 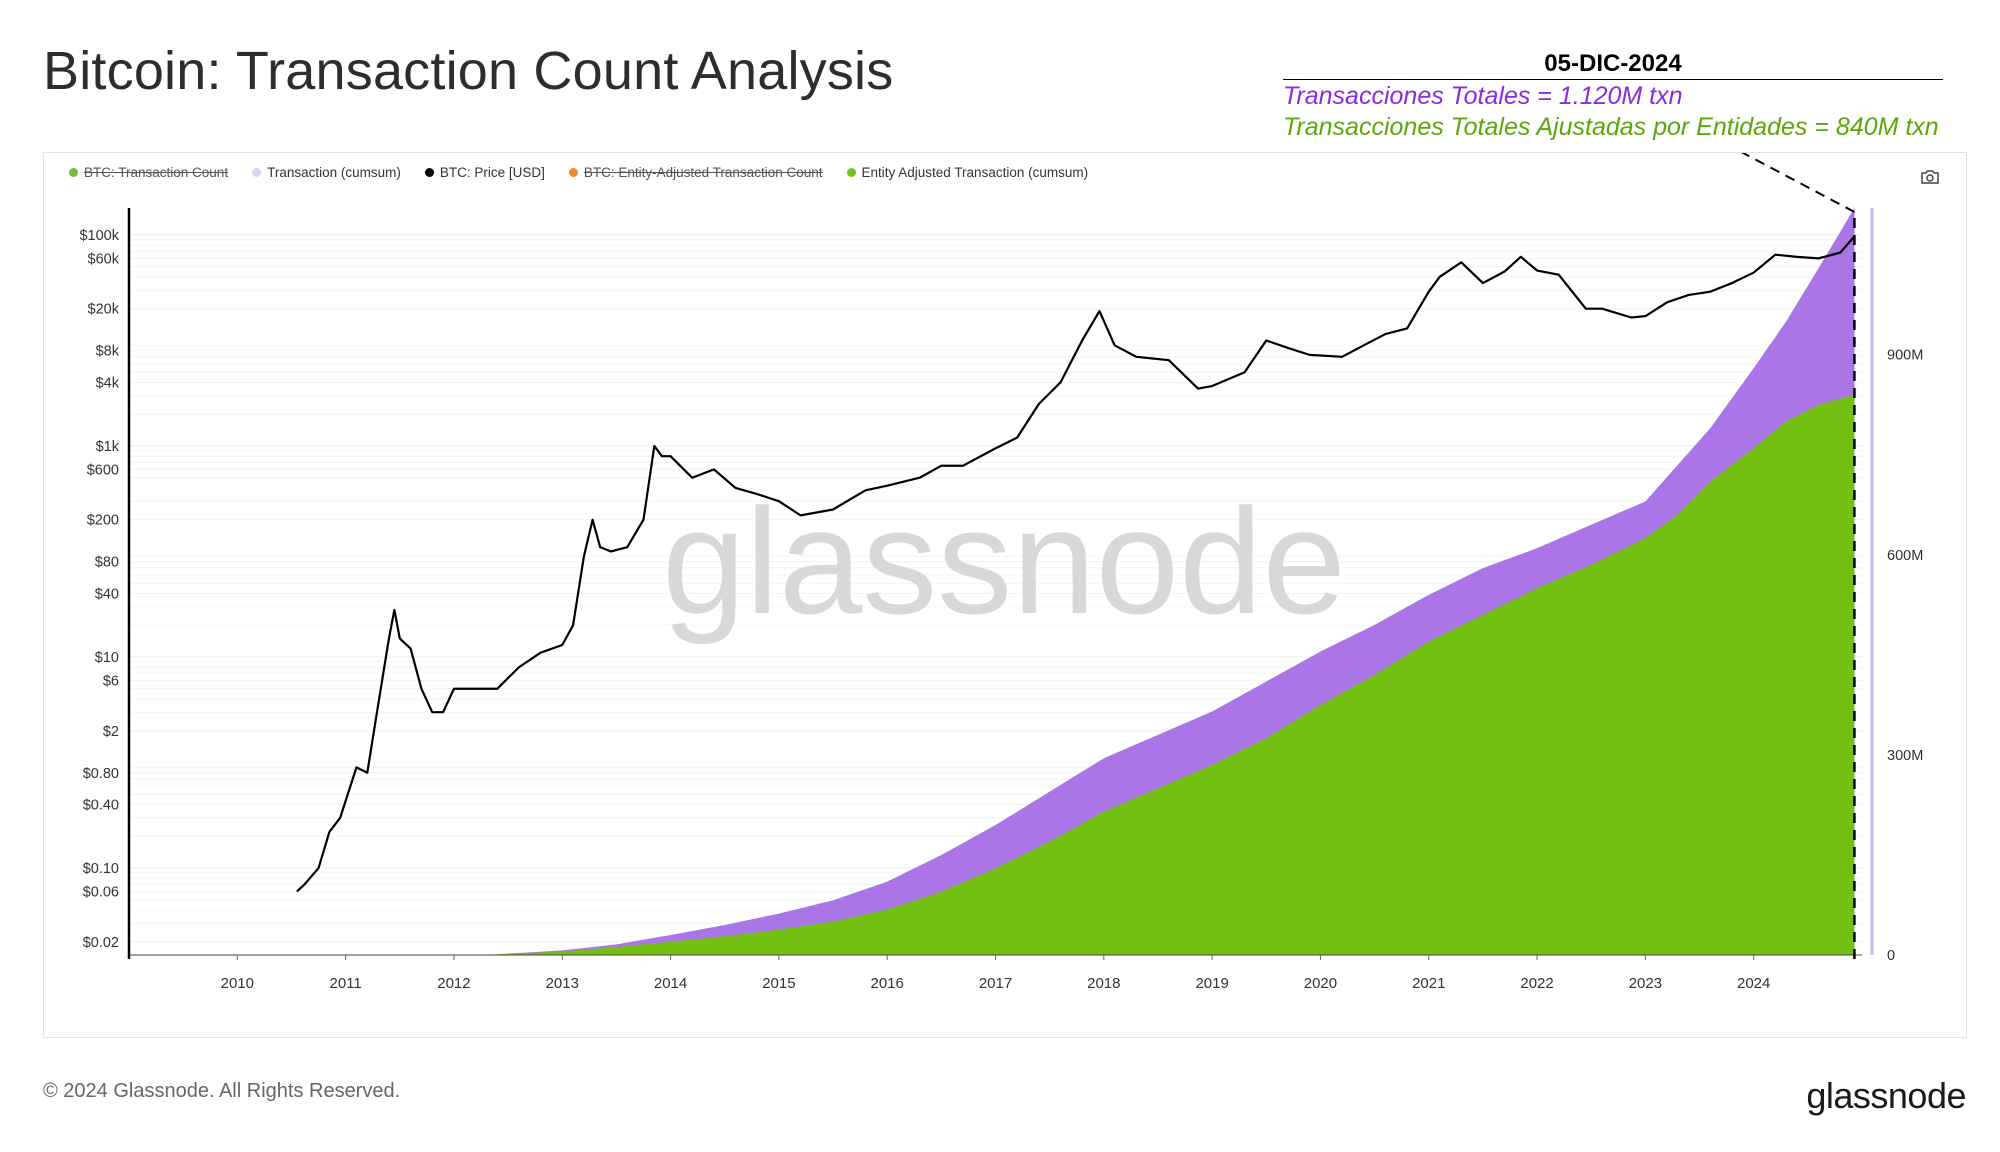 What do you see at coordinates (104, 259) in the screenshot?
I see `y-tick-label: $60k` at bounding box center [104, 259].